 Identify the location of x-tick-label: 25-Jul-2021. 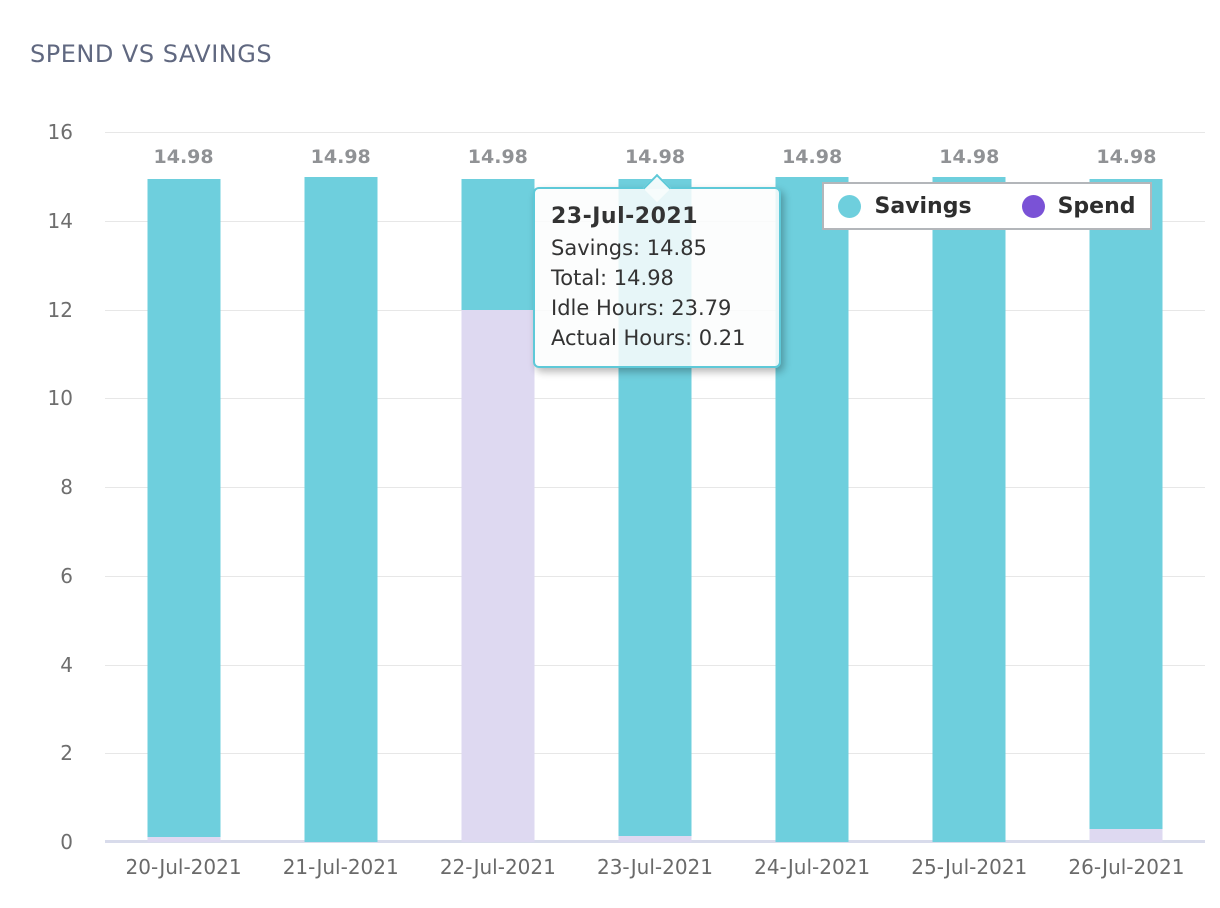
(969, 867).